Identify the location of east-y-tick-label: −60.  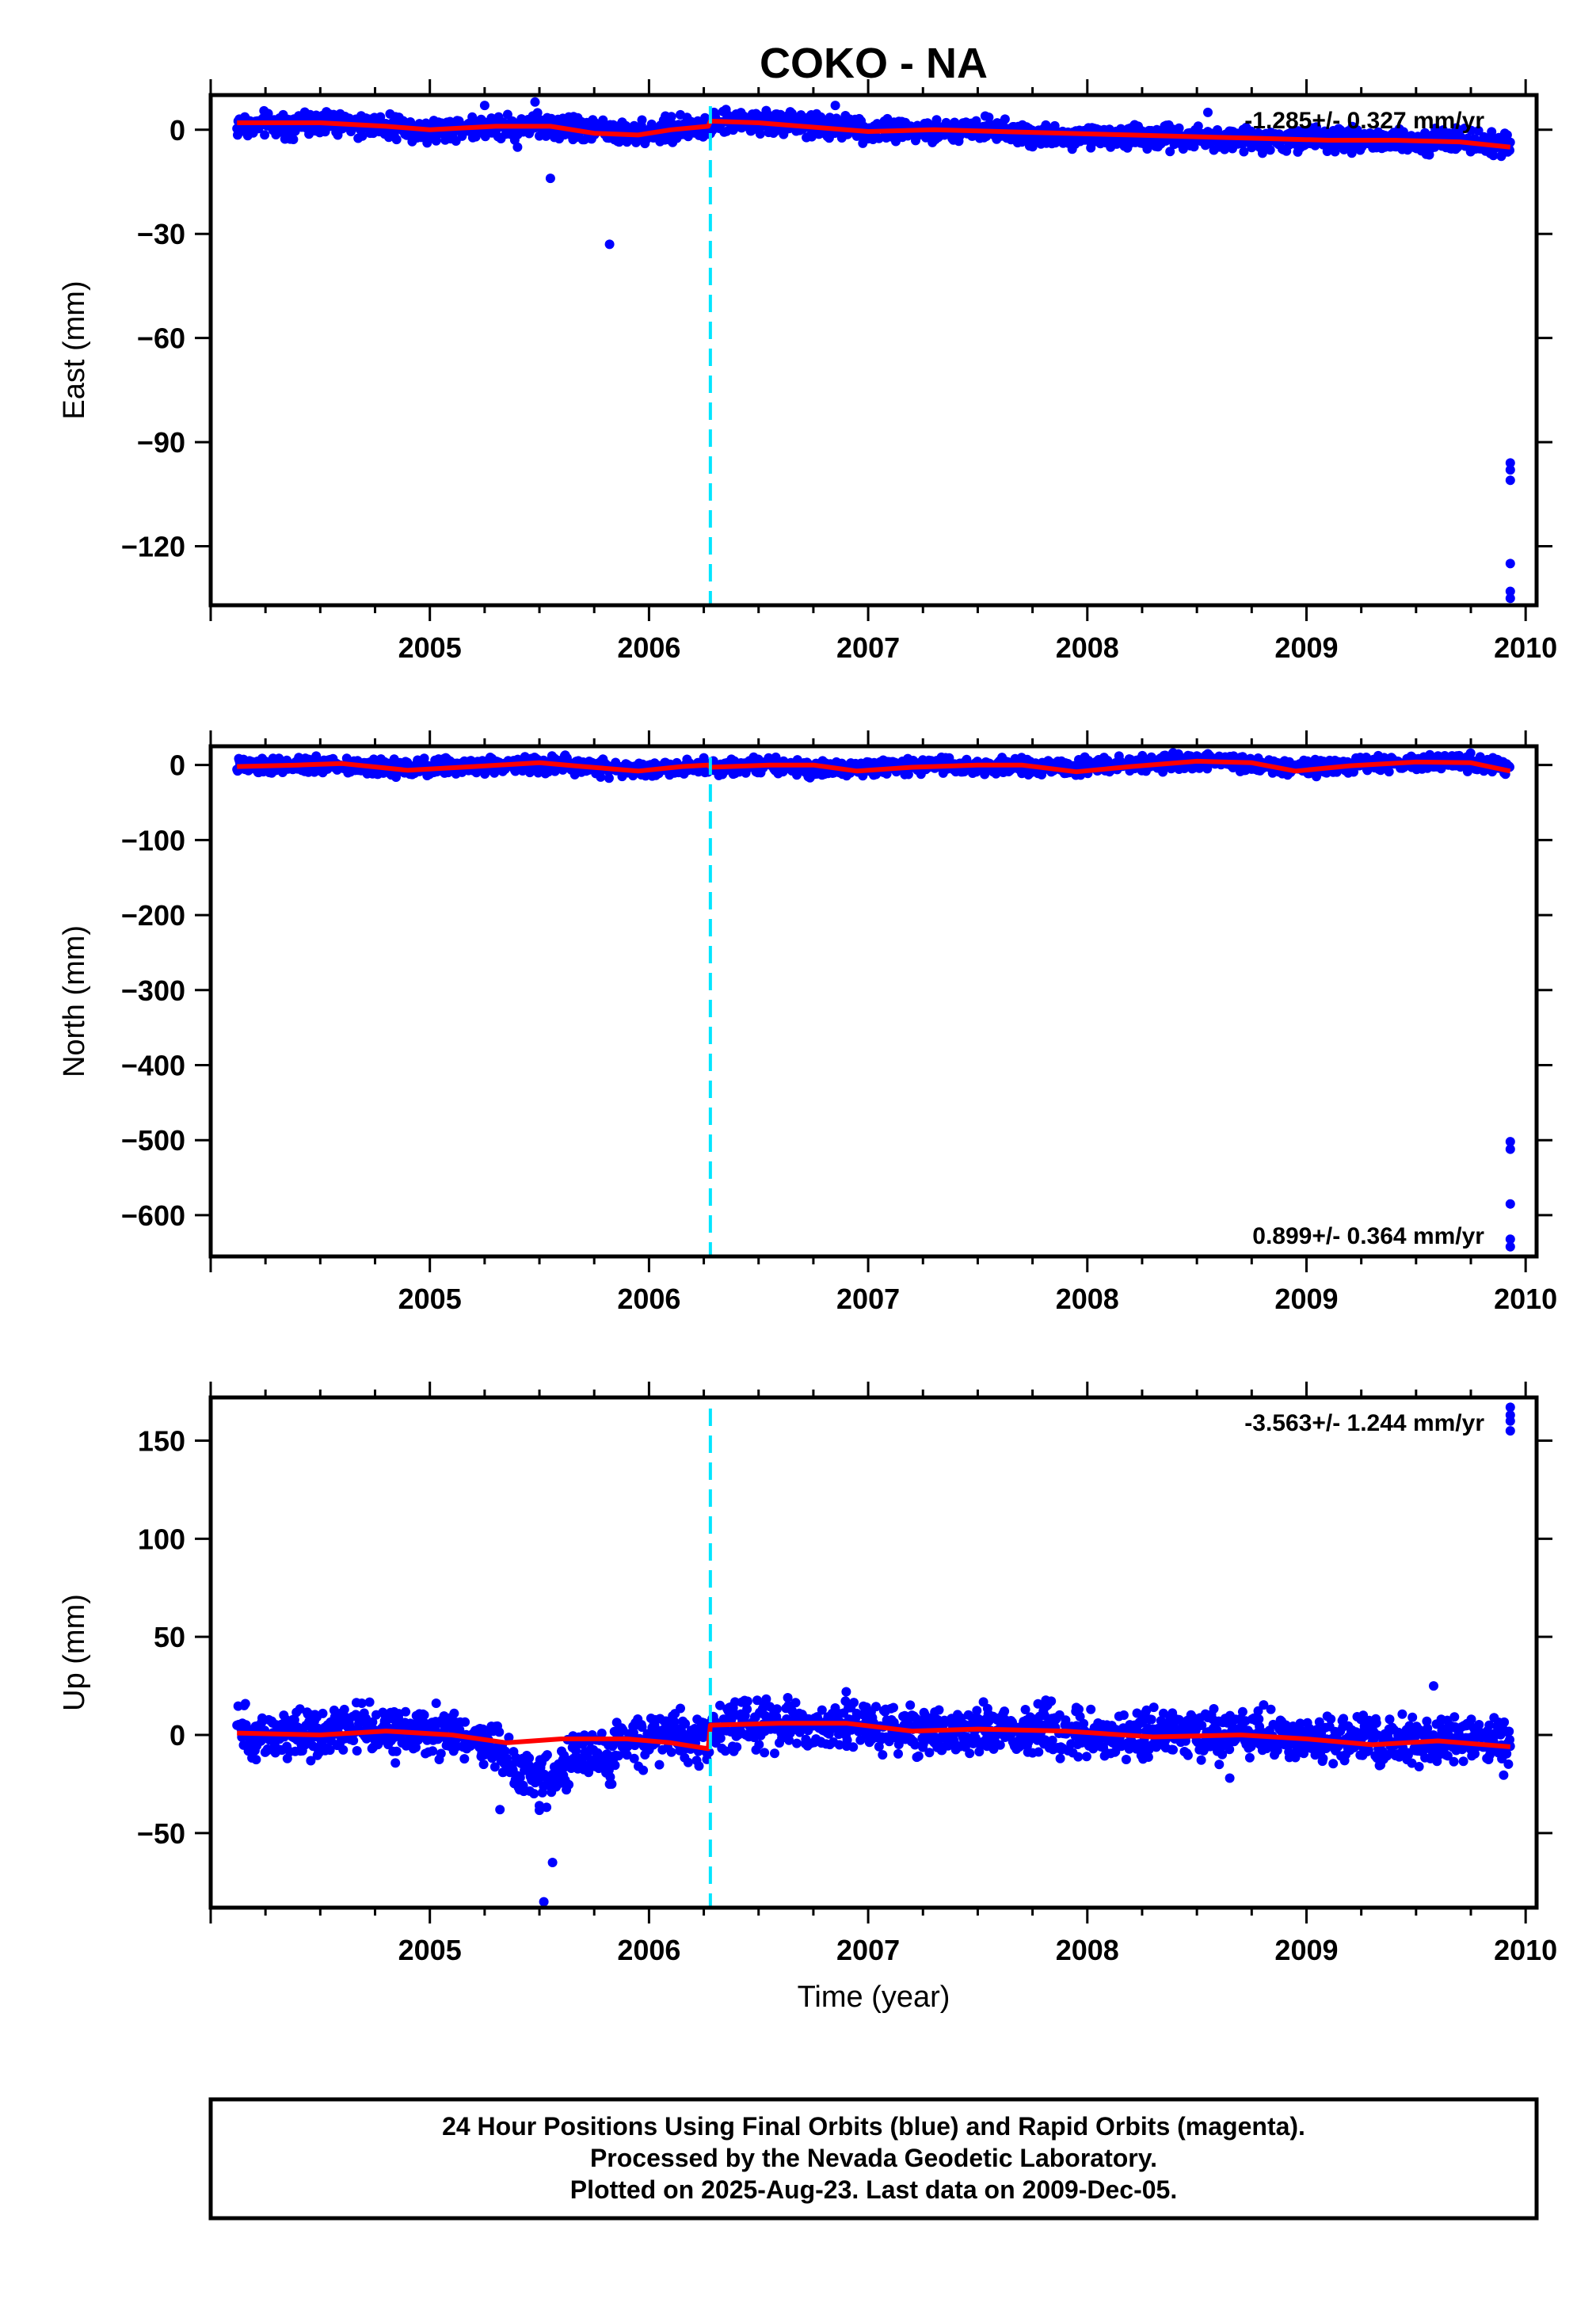
(161, 338).